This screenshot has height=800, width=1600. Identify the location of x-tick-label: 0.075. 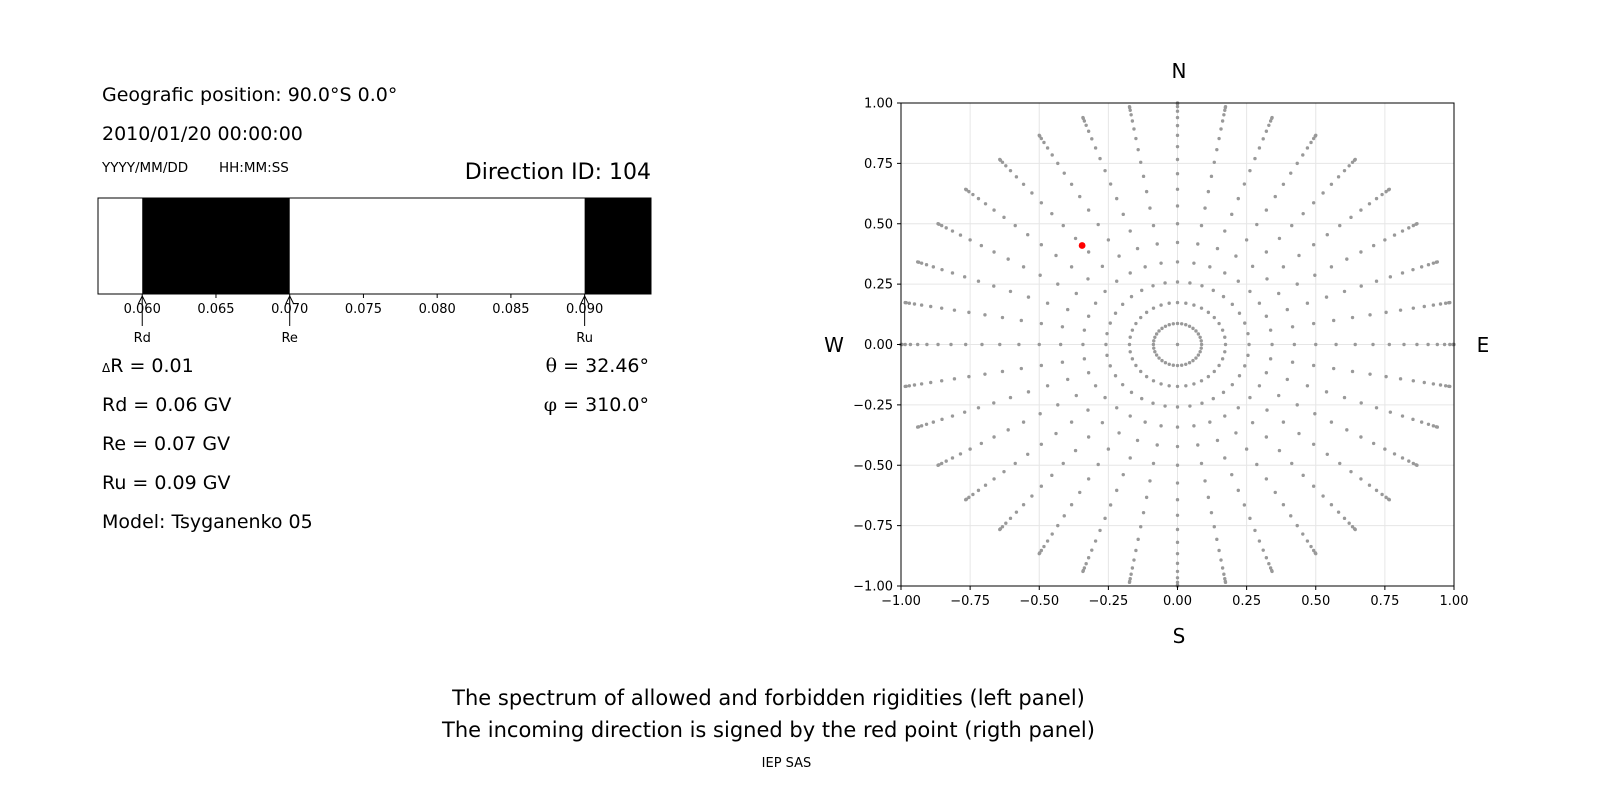
(363, 309).